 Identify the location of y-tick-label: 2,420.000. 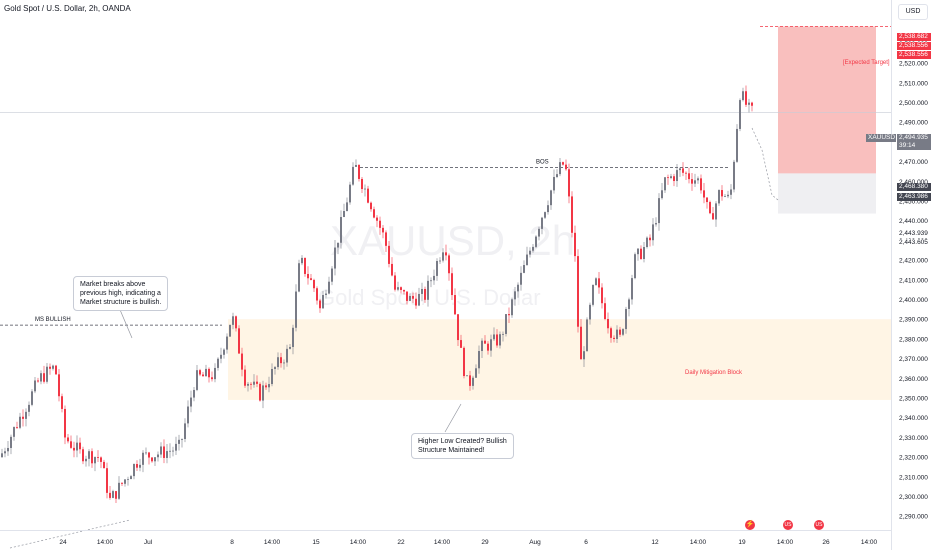
(913, 261).